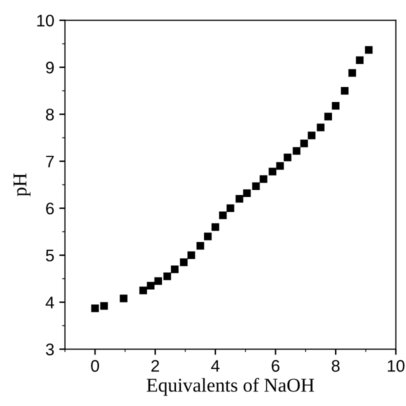 The image size is (406, 406). I want to click on x-tick-label: 6, so click(276, 366).